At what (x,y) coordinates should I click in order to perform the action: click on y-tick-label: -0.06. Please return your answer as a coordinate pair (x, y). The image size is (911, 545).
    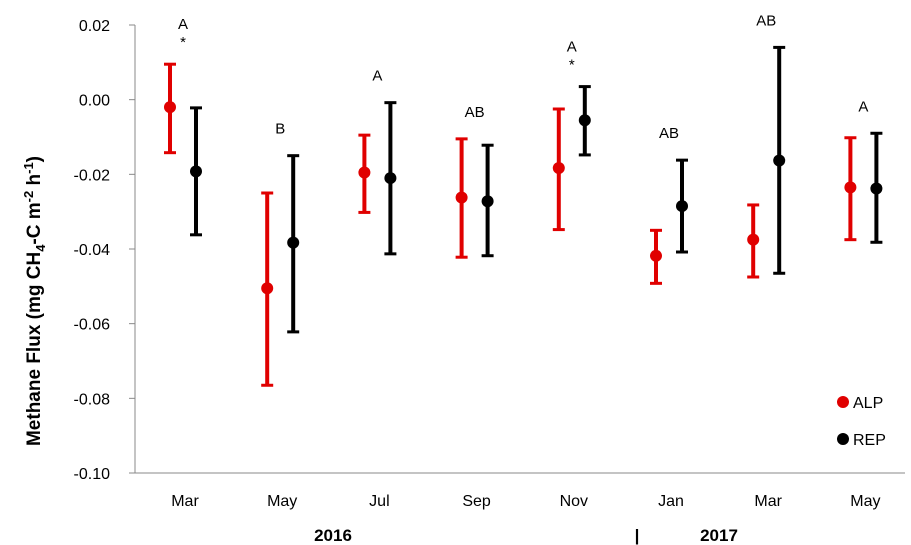
    Looking at the image, I should click on (92, 325).